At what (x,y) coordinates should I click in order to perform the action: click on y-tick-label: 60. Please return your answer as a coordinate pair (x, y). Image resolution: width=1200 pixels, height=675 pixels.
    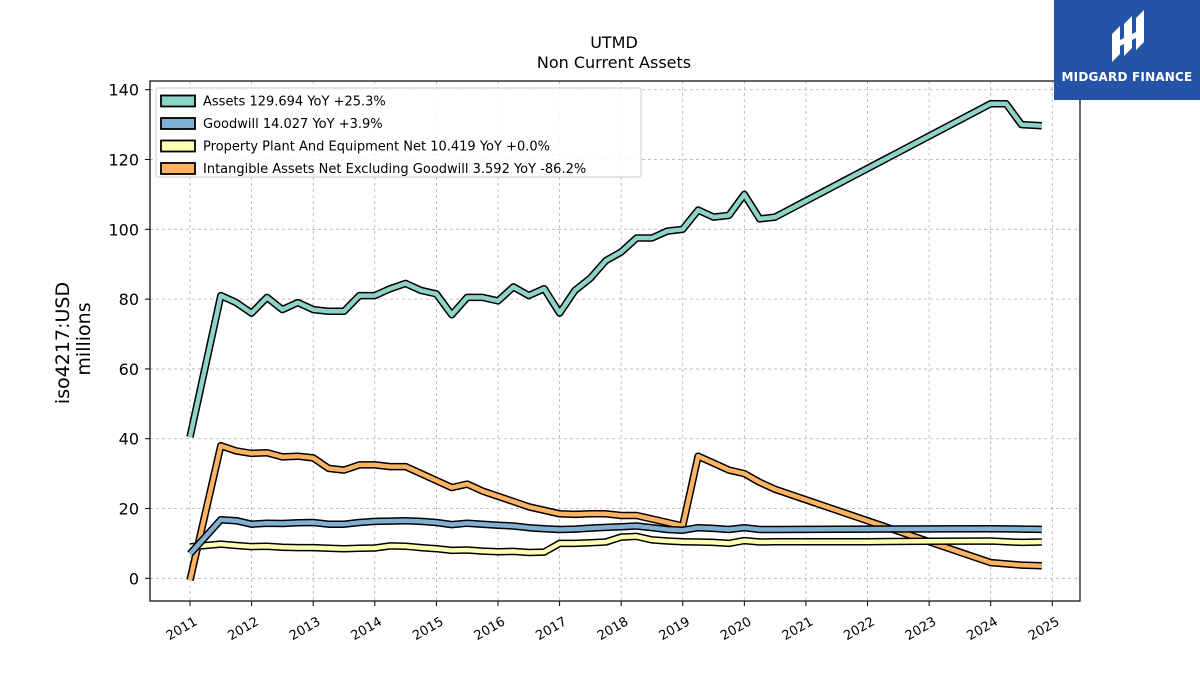
    Looking at the image, I should click on (129, 369).